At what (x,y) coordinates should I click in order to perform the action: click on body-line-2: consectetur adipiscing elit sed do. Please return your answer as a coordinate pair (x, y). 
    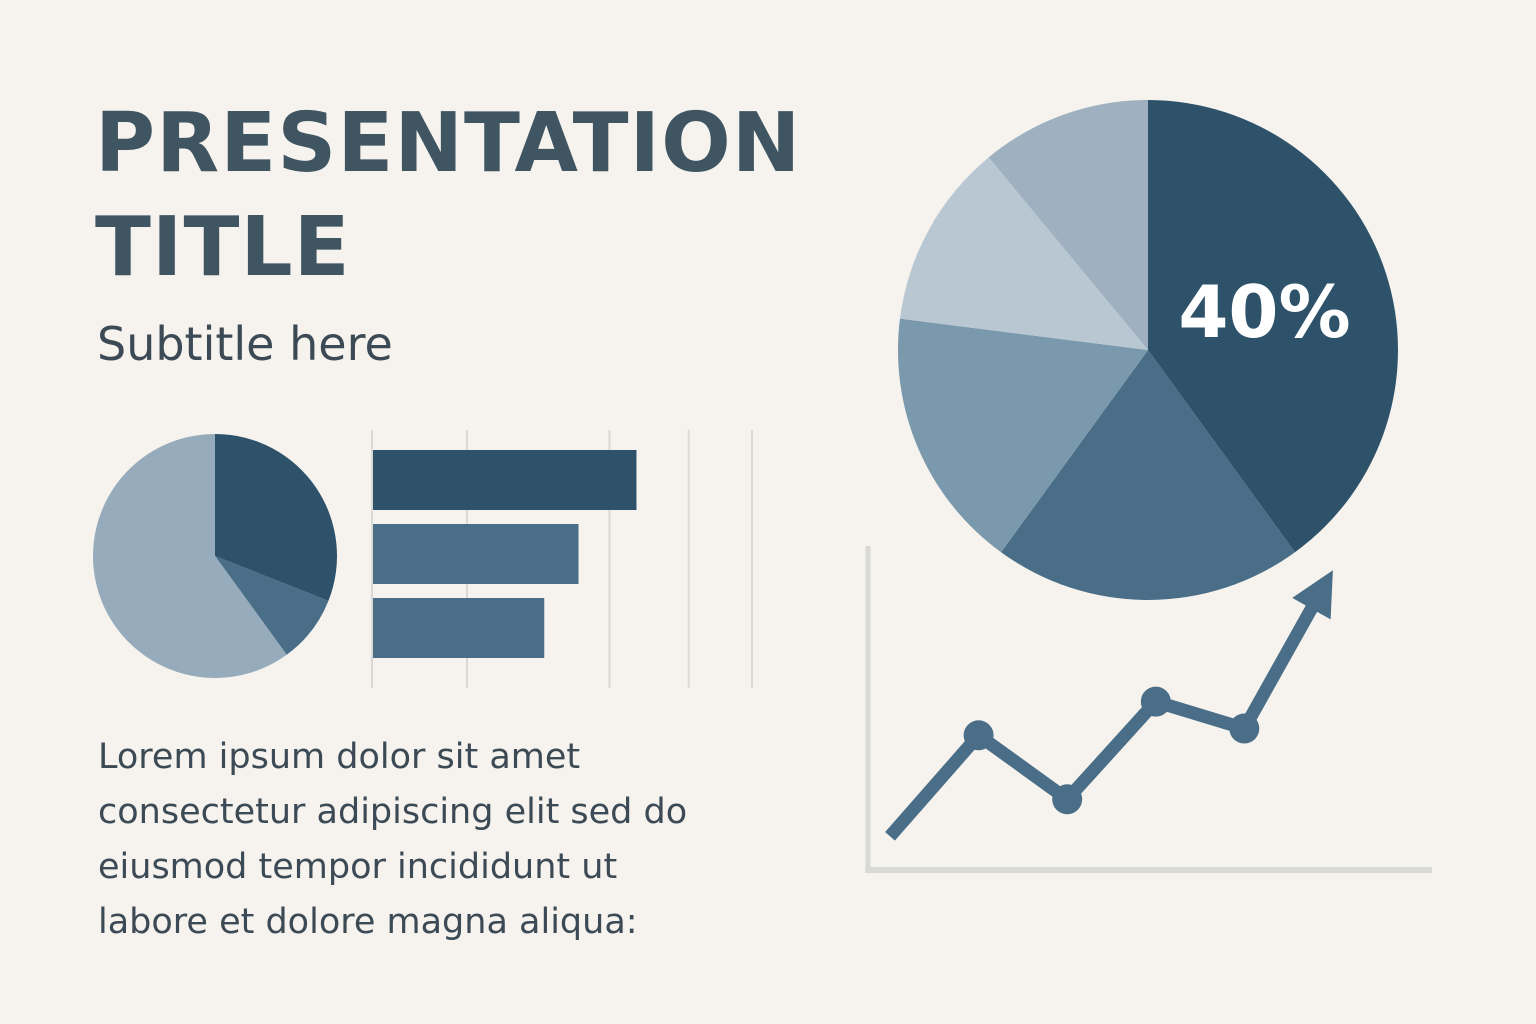
    Looking at the image, I should click on (393, 812).